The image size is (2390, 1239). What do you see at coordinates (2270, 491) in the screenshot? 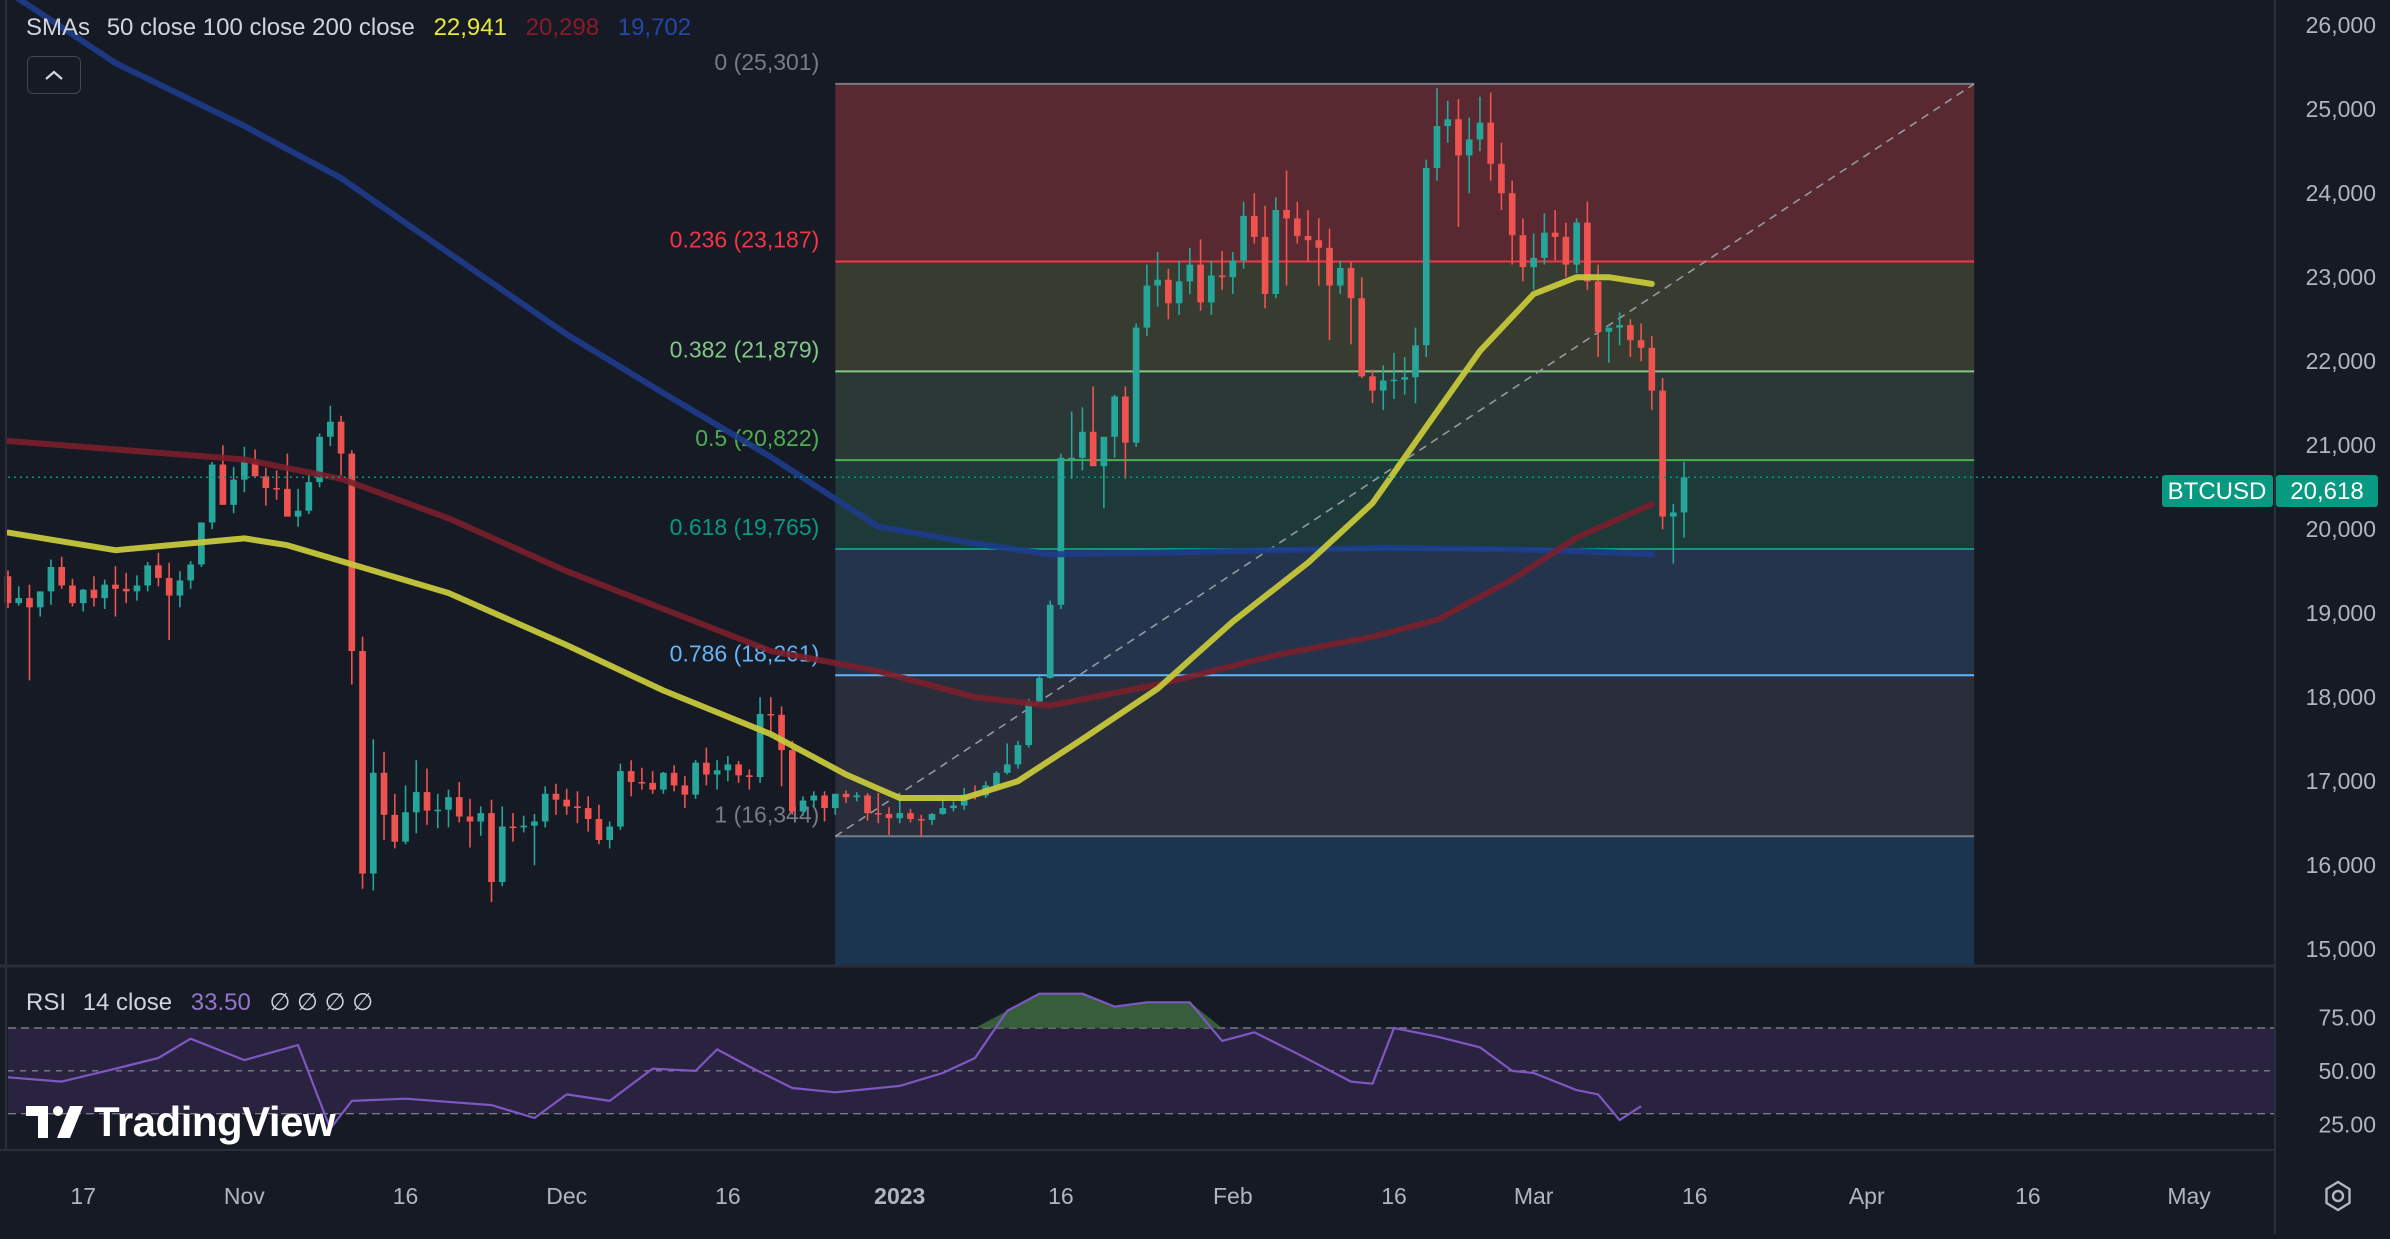
I see `last-price-tag: BTCUSD 20,618` at bounding box center [2270, 491].